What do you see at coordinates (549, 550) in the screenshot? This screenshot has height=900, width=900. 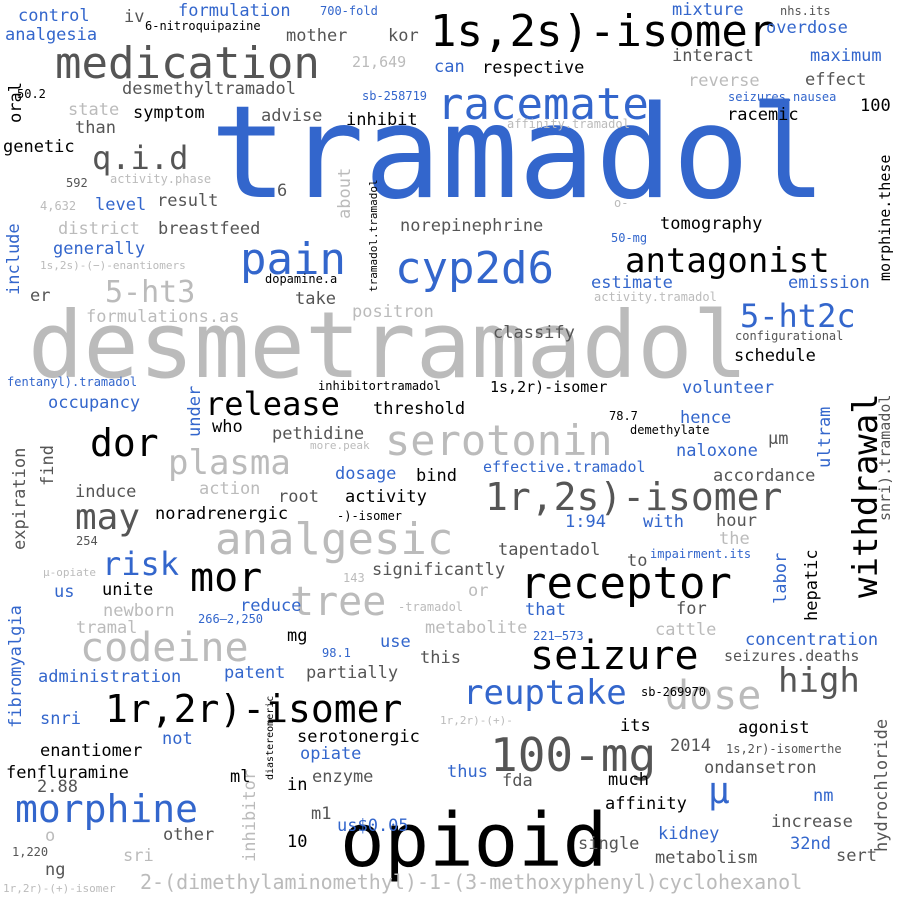 I see `cloud-word: tapentadol` at bounding box center [549, 550].